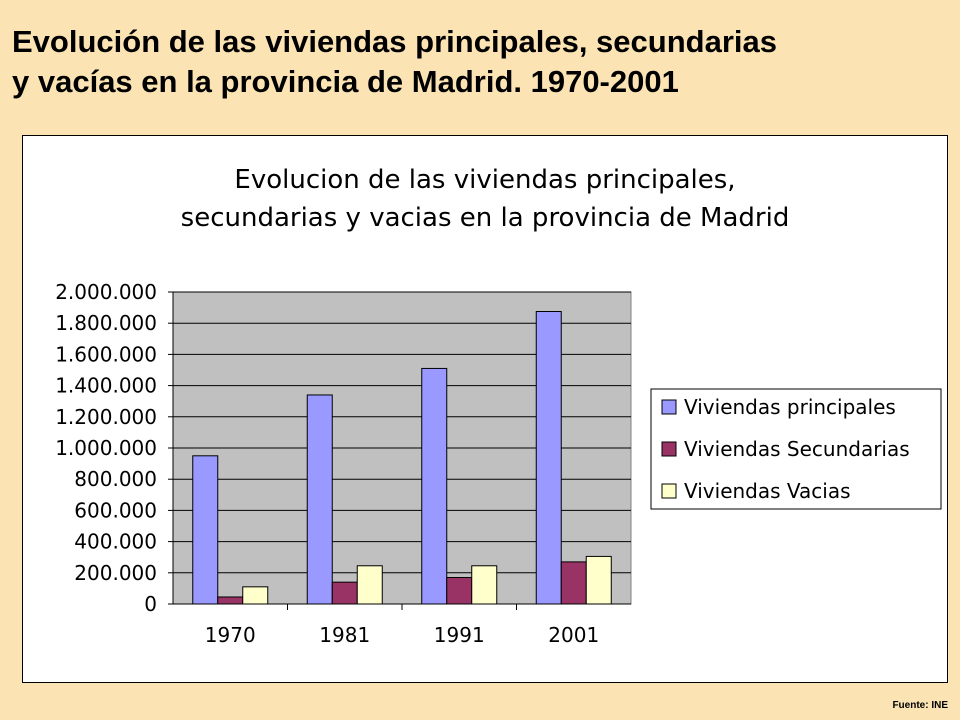 The width and height of the screenshot is (960, 720). I want to click on y-tick-label: 200.000, so click(115, 573).